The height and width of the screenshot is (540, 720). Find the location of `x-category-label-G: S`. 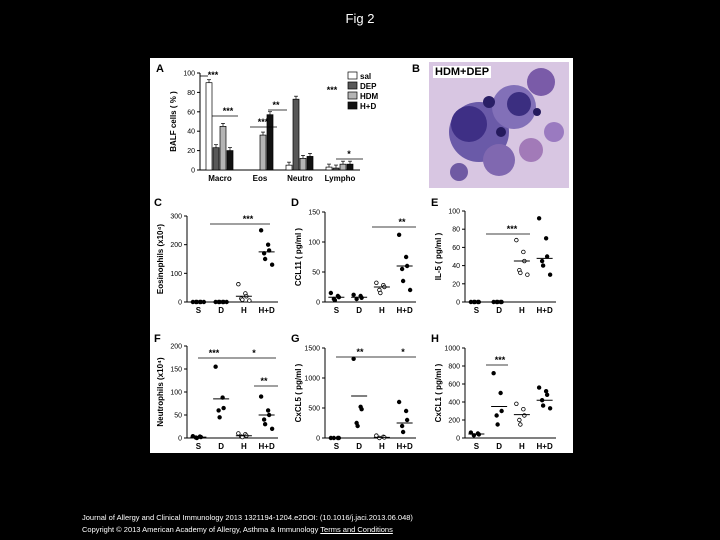

x-category-label-G: S is located at coordinates (337, 446).